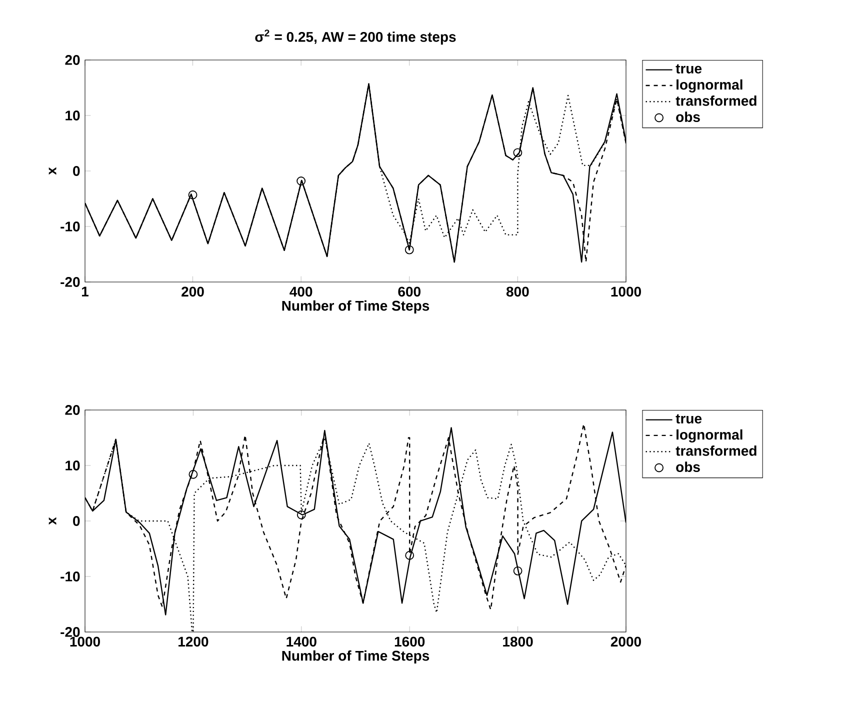 The height and width of the screenshot is (717, 844). Describe the element at coordinates (193, 641) in the screenshot. I see `x-tick-label: 1200` at that location.